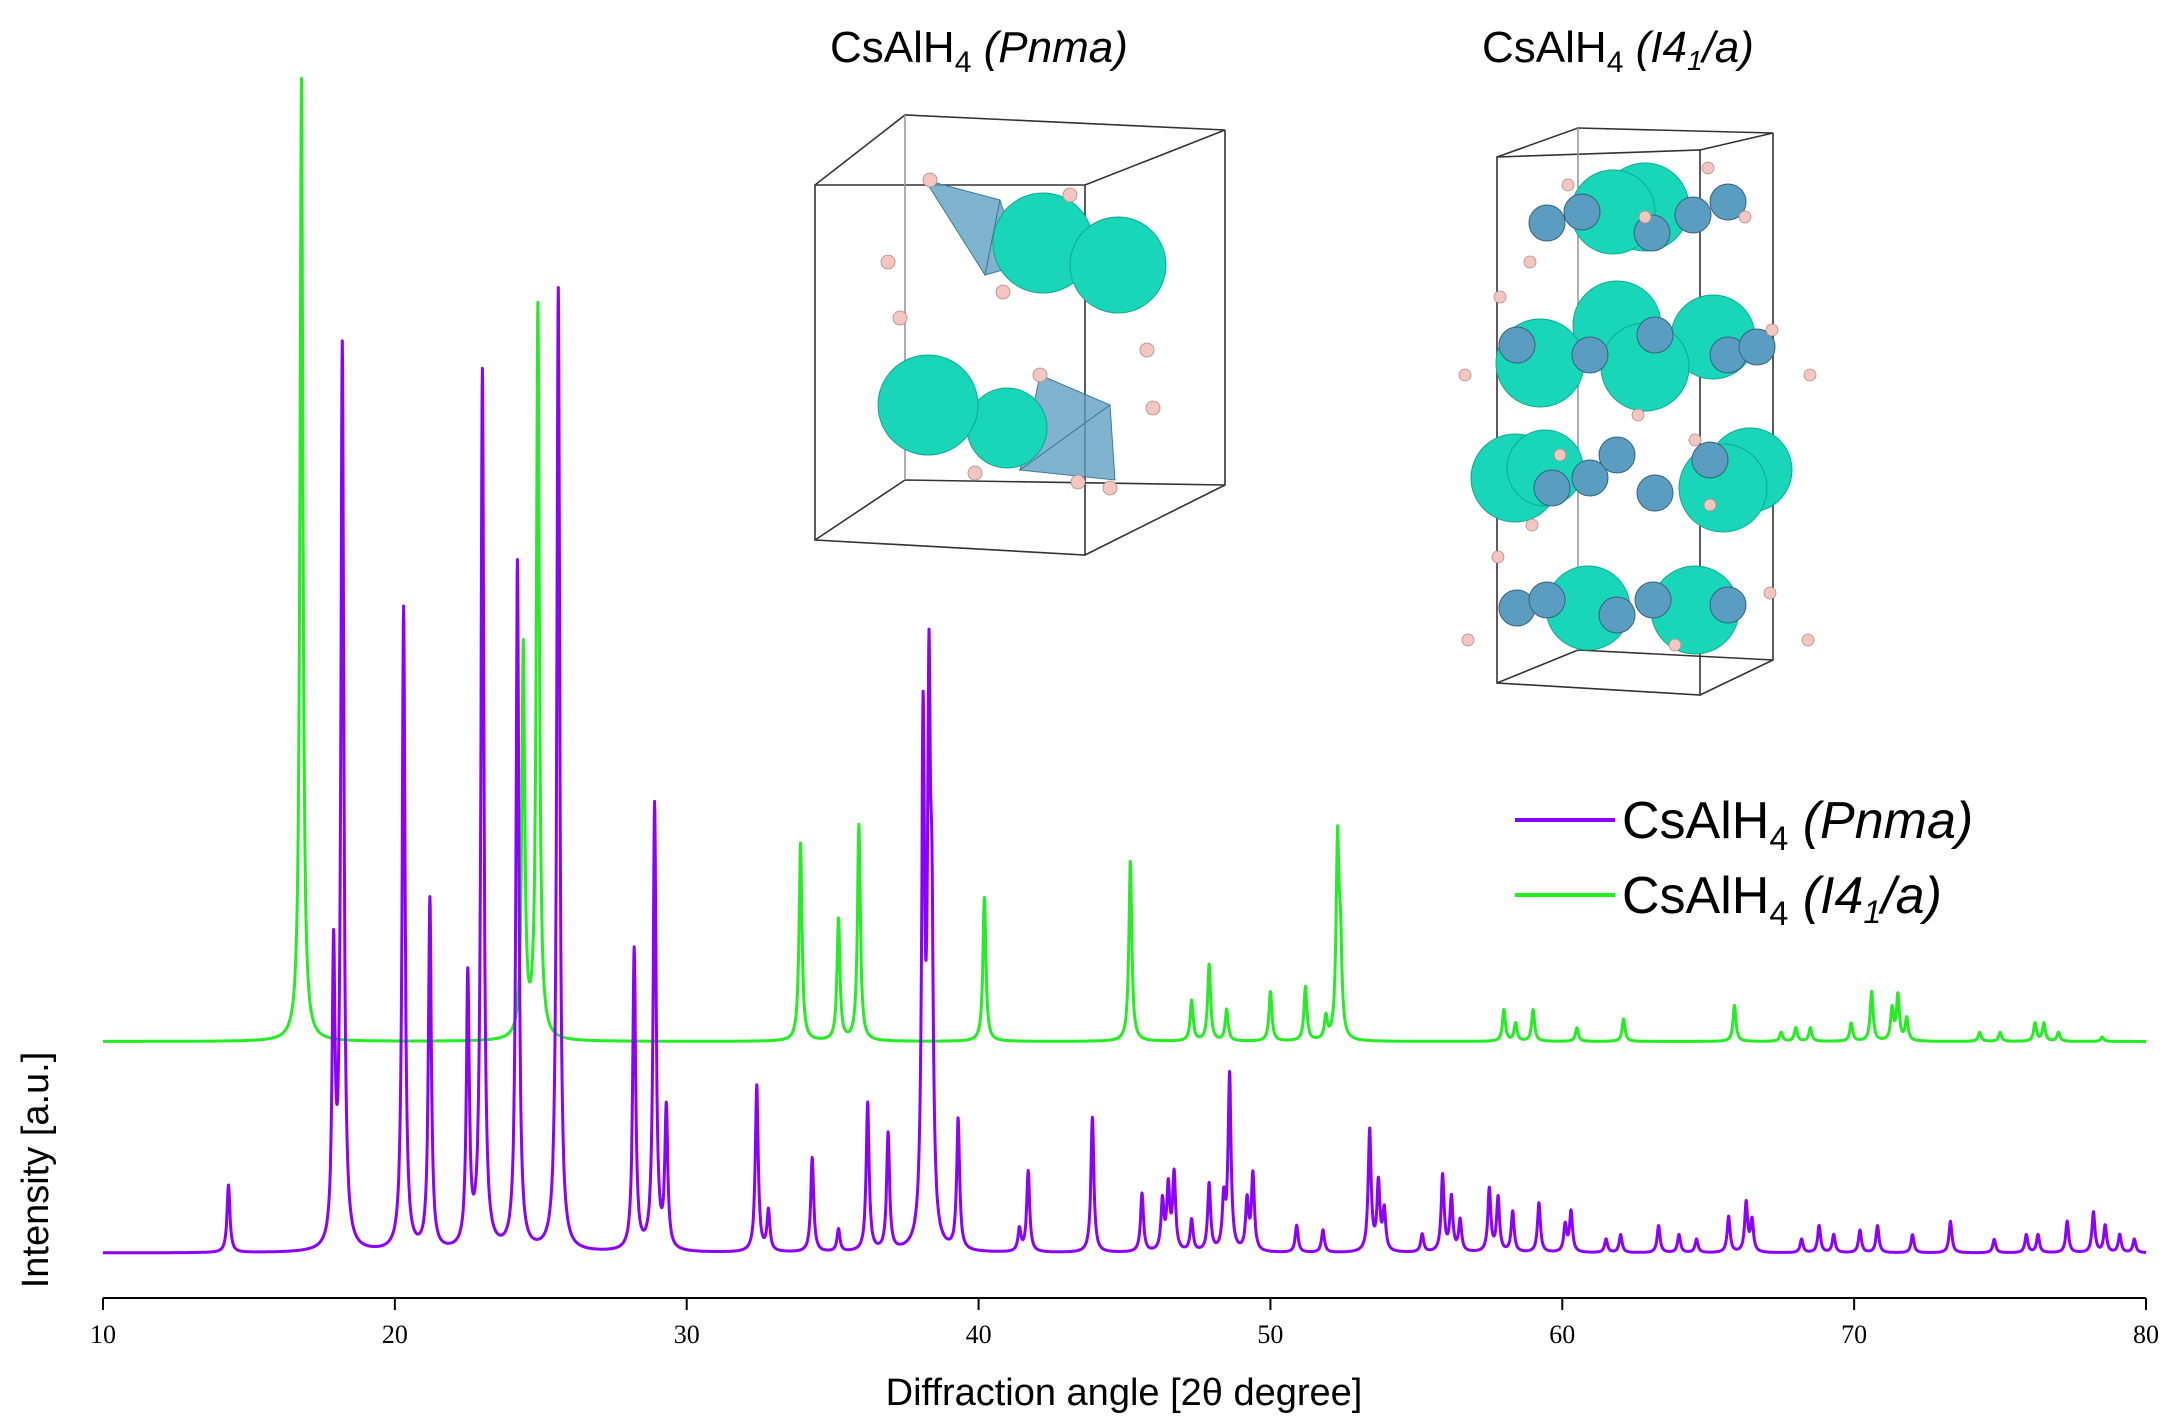  I want to click on x-ticks: 10 20 30 40 50 60 70 80, so click(1124, 1323).